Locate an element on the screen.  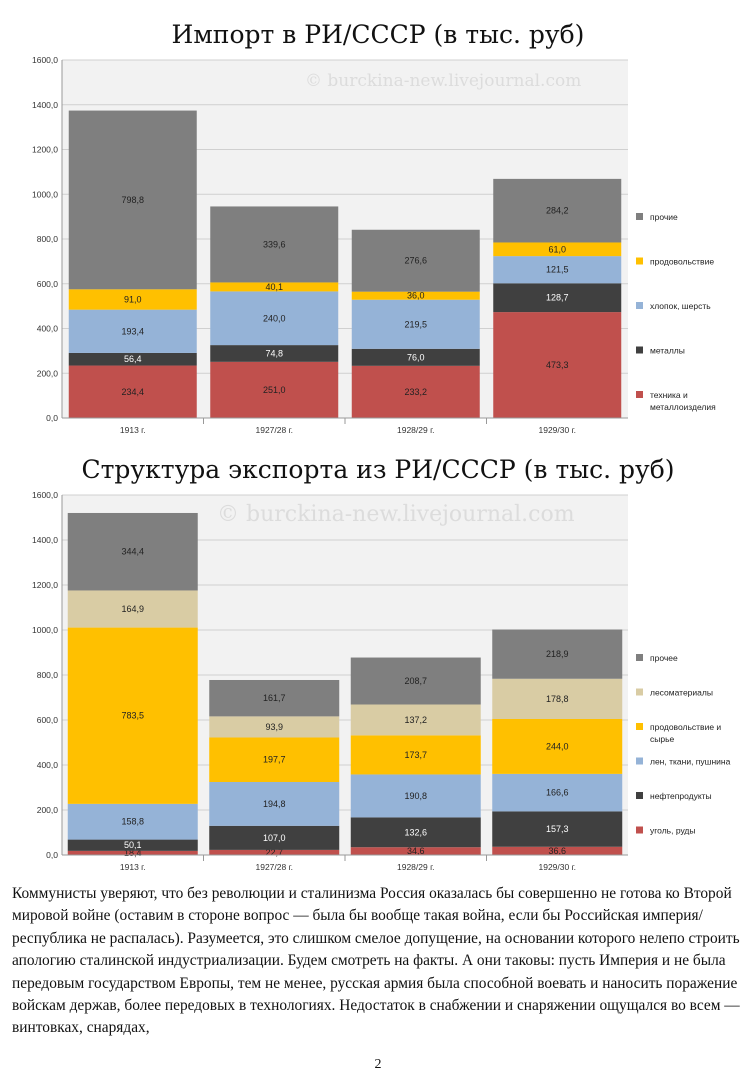
data-label: 193,4 is located at coordinates (132, 331).